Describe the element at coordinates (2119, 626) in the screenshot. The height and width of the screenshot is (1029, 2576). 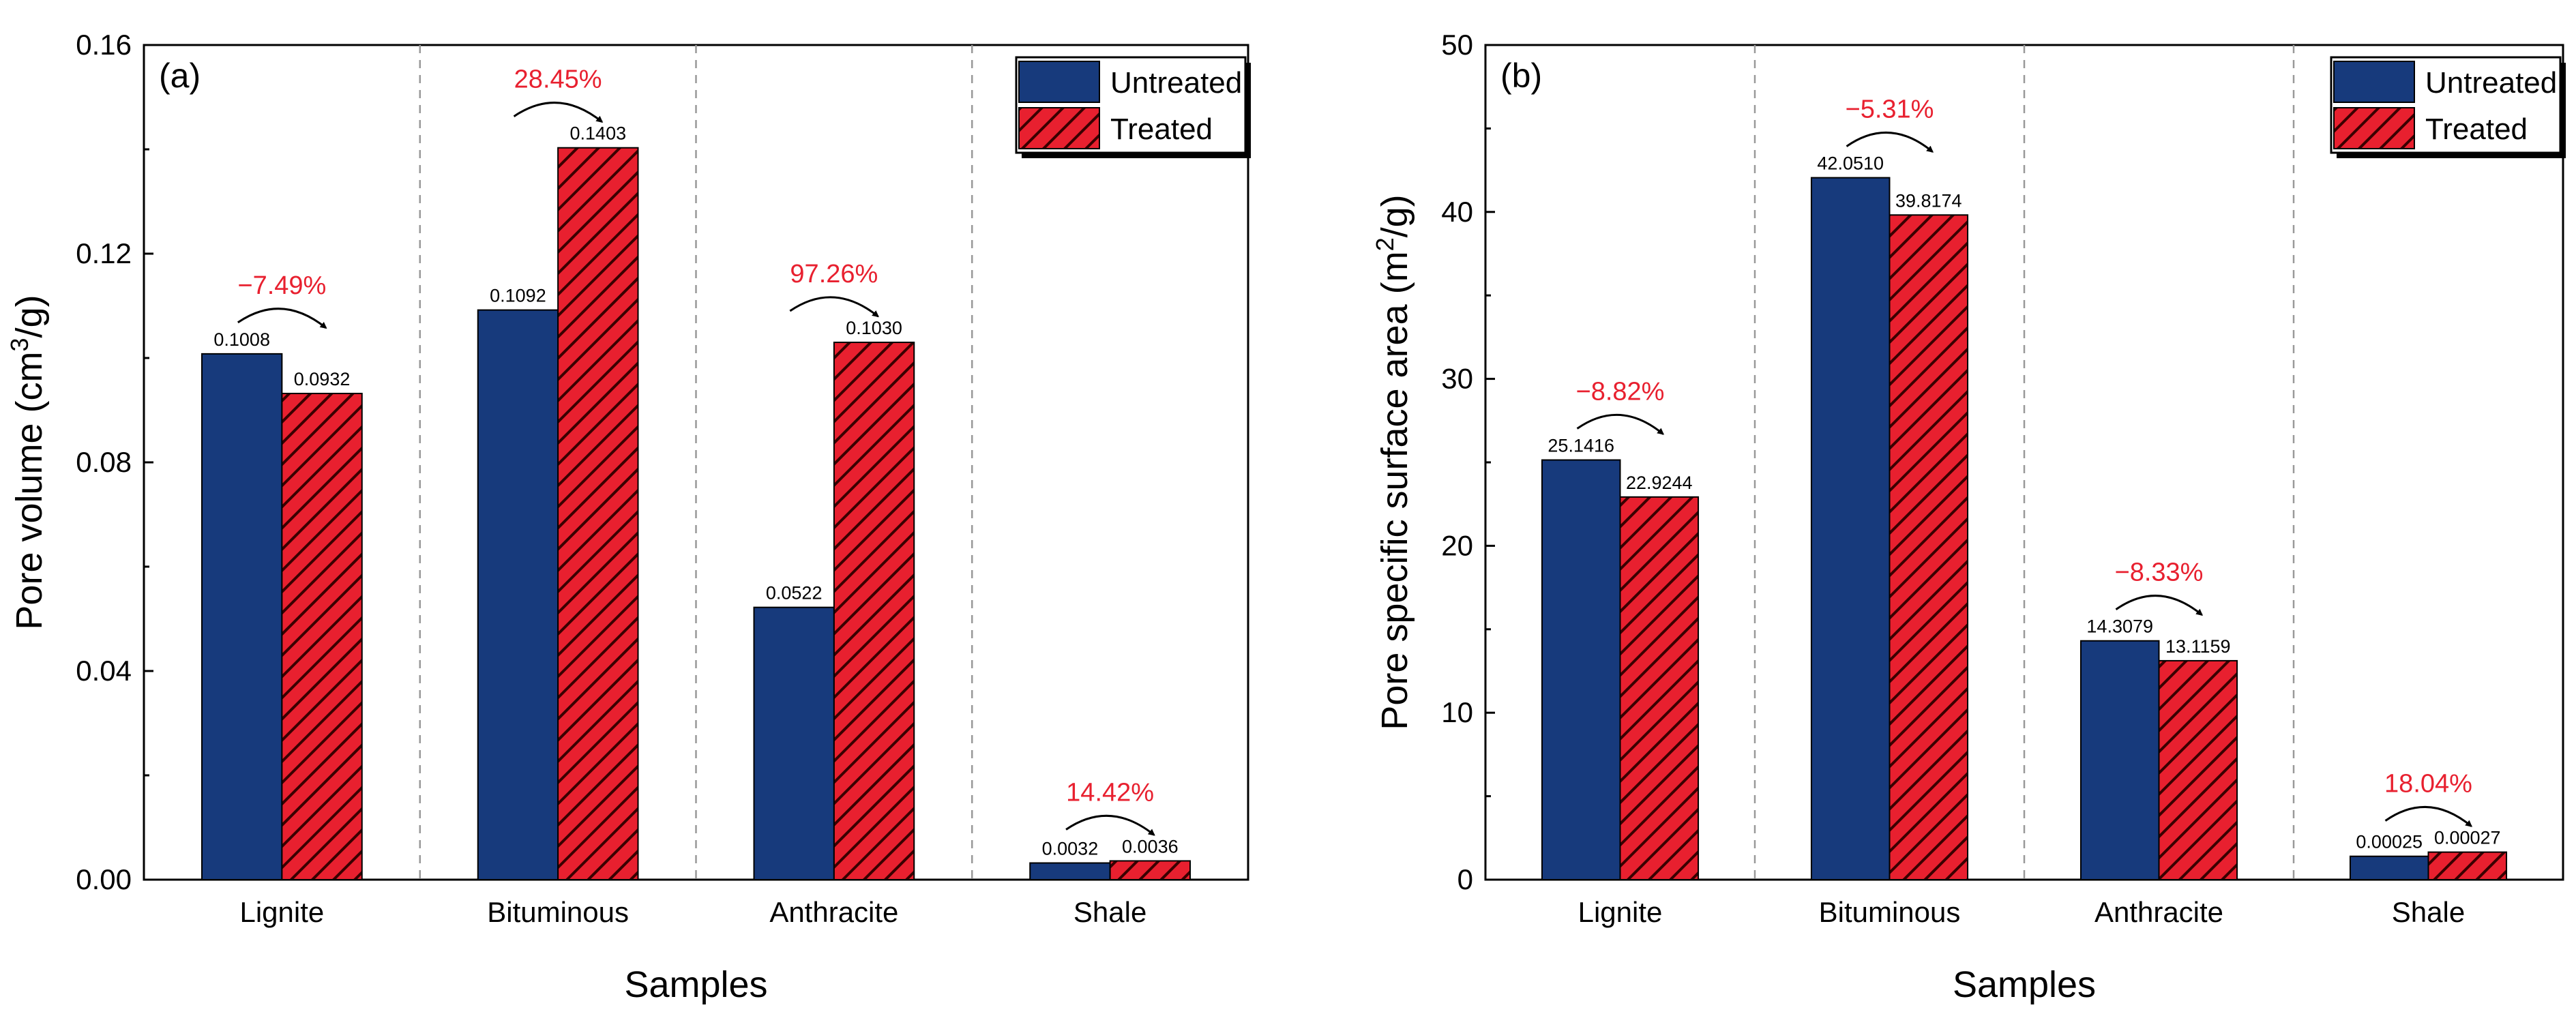
I see `value-label-untreated: 14.3079` at that location.